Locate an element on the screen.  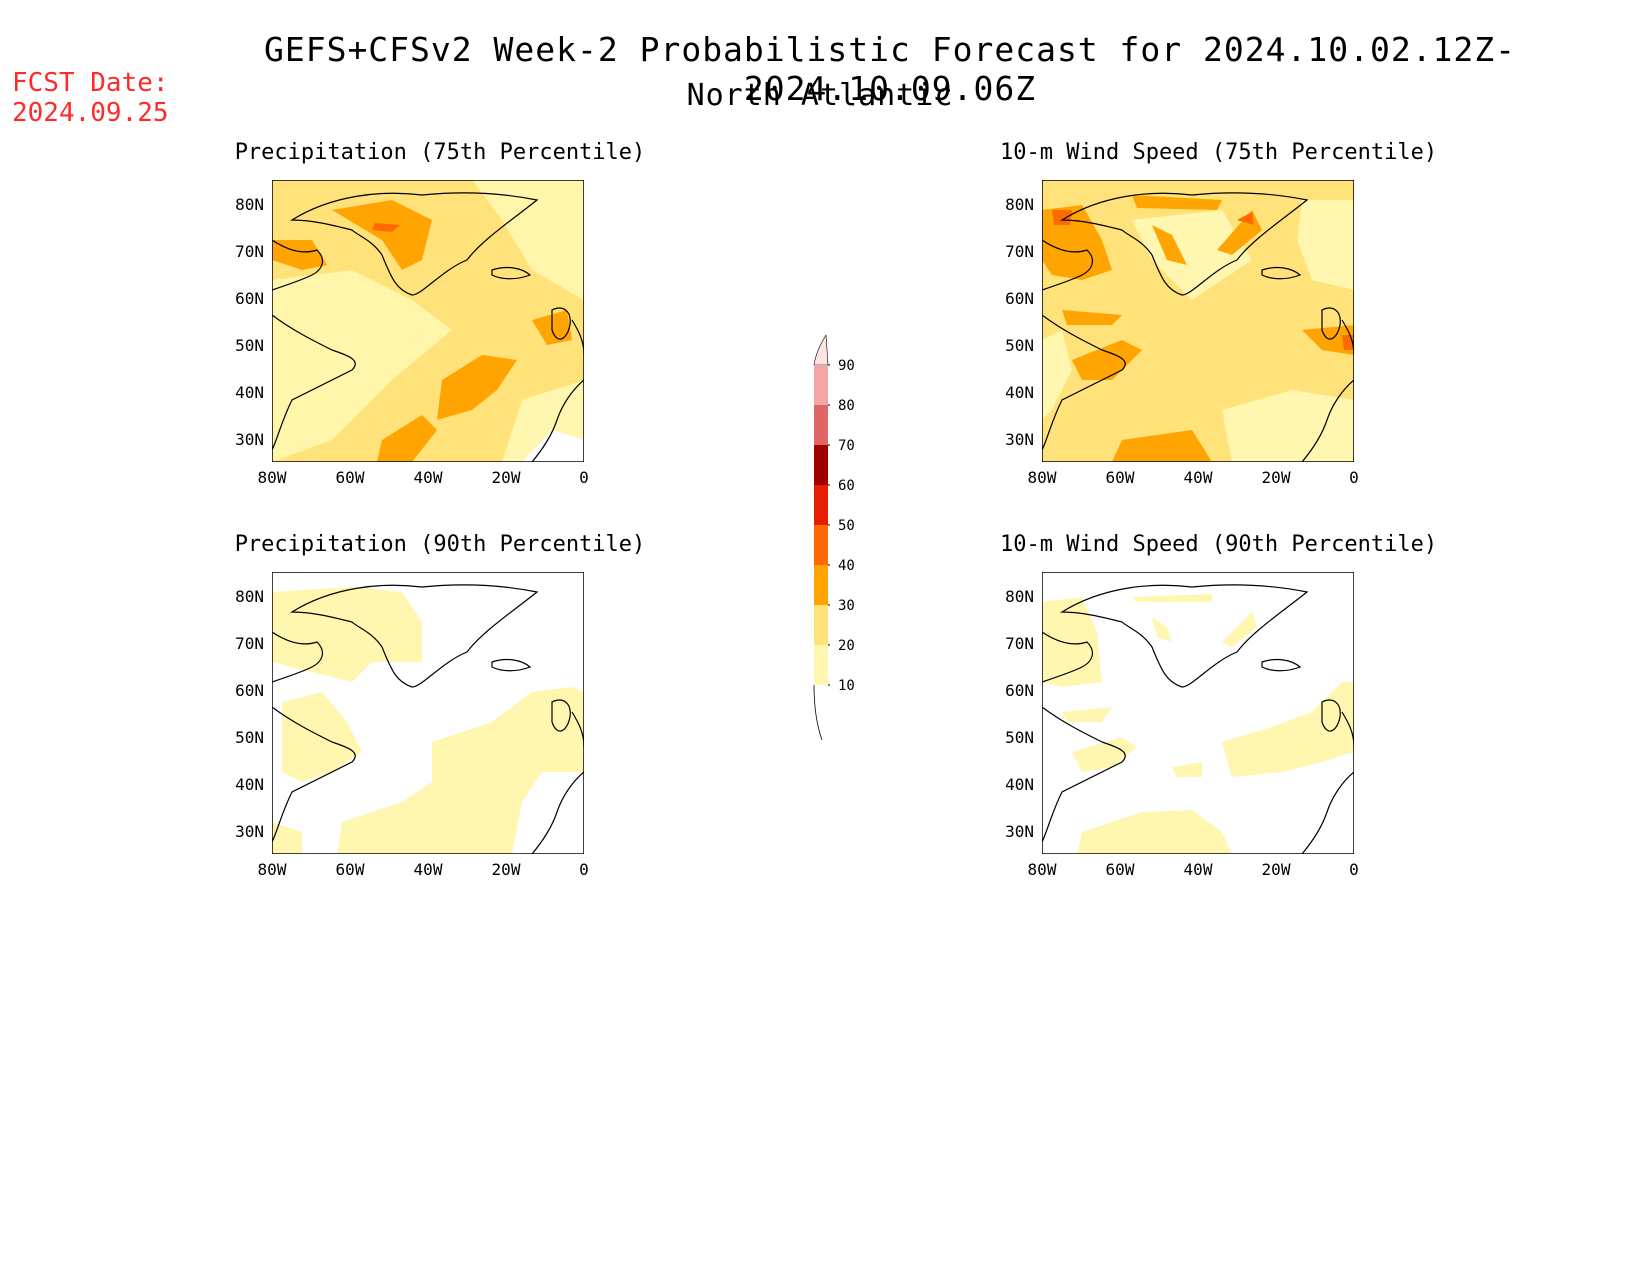
colorbar-swatches is located at coordinates (821, 538).